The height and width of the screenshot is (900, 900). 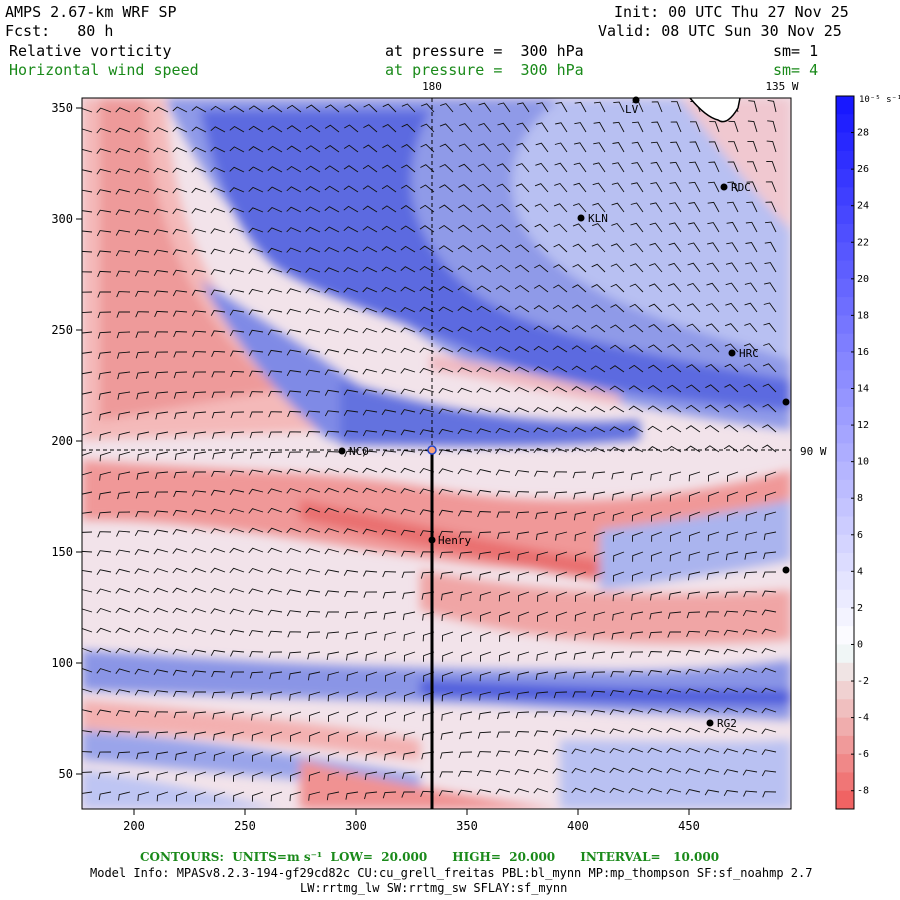 What do you see at coordinates (741, 187) in the screenshot?
I see `station-label: RDC` at bounding box center [741, 187].